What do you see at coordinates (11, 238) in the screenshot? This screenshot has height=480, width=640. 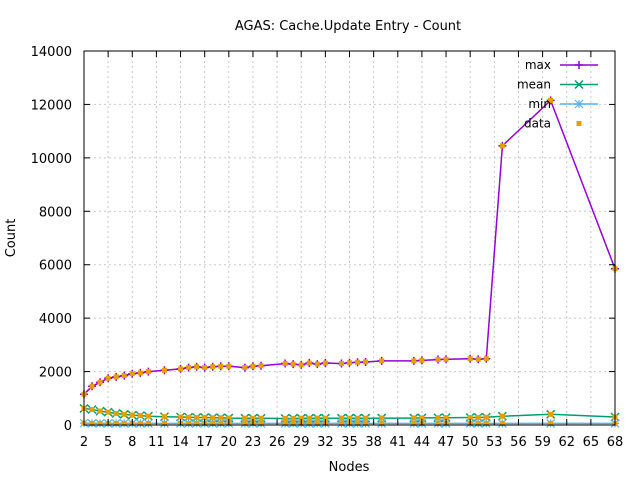 I see `y-axis-label: Count` at bounding box center [11, 238].